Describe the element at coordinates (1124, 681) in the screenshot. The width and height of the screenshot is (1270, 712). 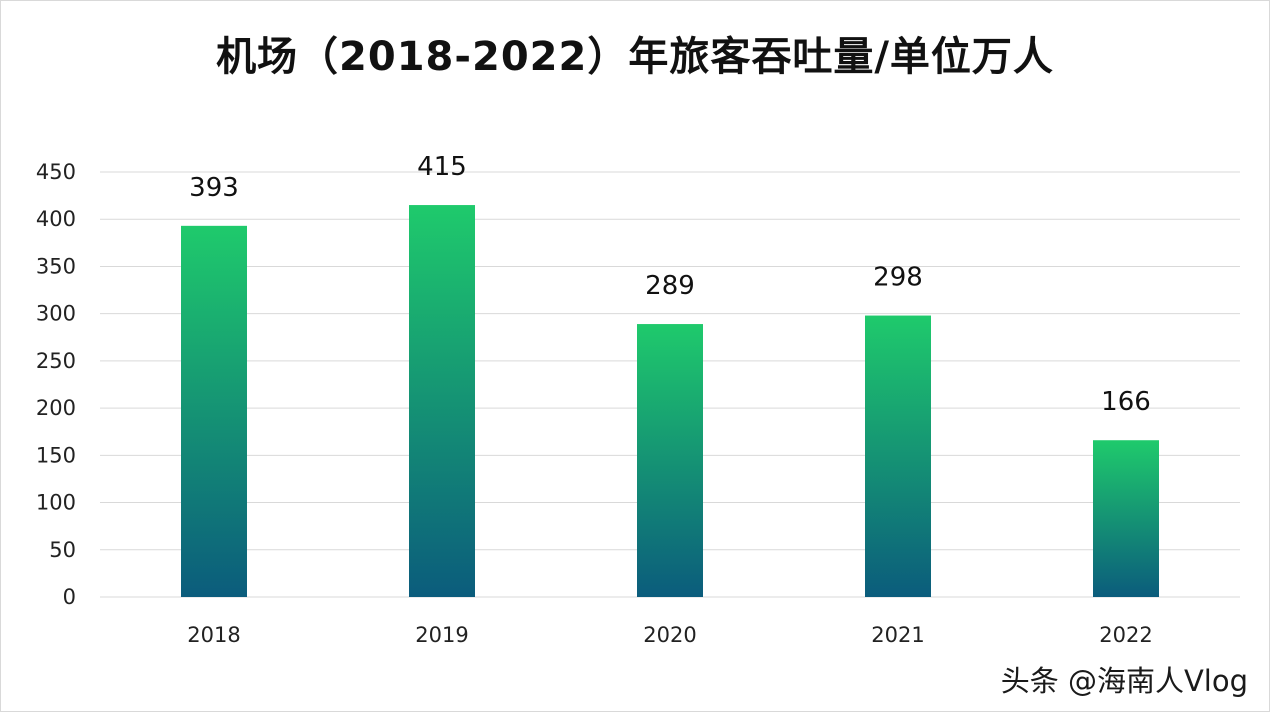
I see `watermark: 头条 @海南人Vlog` at that location.